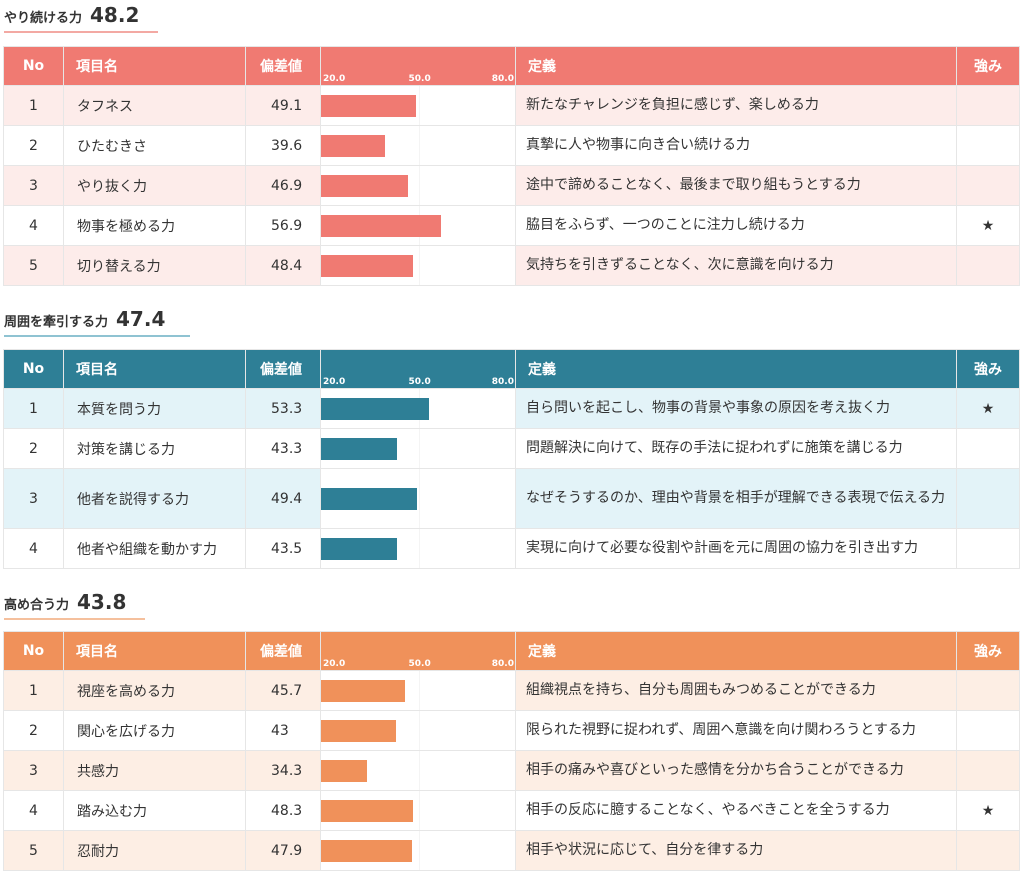 Image resolution: width=1024 pixels, height=876 pixels. Describe the element at coordinates (154, 448) in the screenshot. I see `row-item-name: 対策を講じる力` at that location.